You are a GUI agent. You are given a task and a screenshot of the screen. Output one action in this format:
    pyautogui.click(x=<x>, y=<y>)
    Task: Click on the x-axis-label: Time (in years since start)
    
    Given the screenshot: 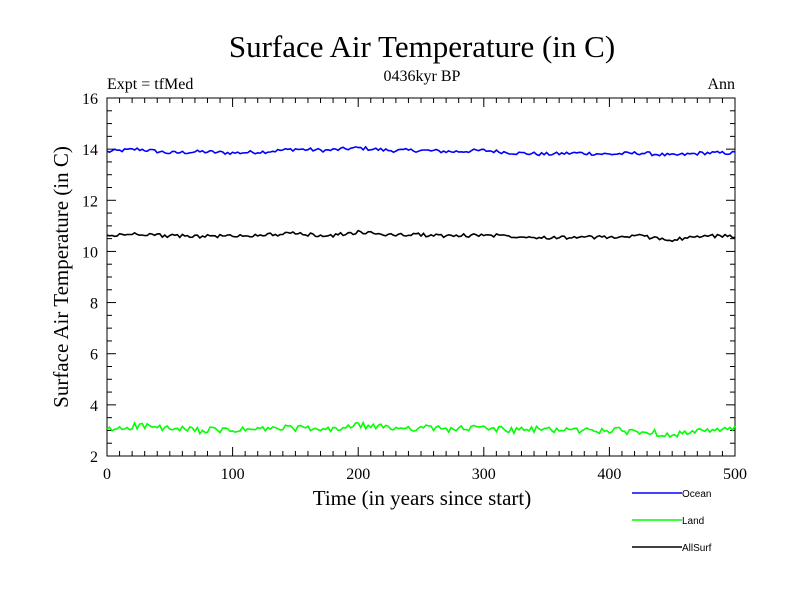 What is the action you would take?
    pyautogui.click(x=422, y=498)
    